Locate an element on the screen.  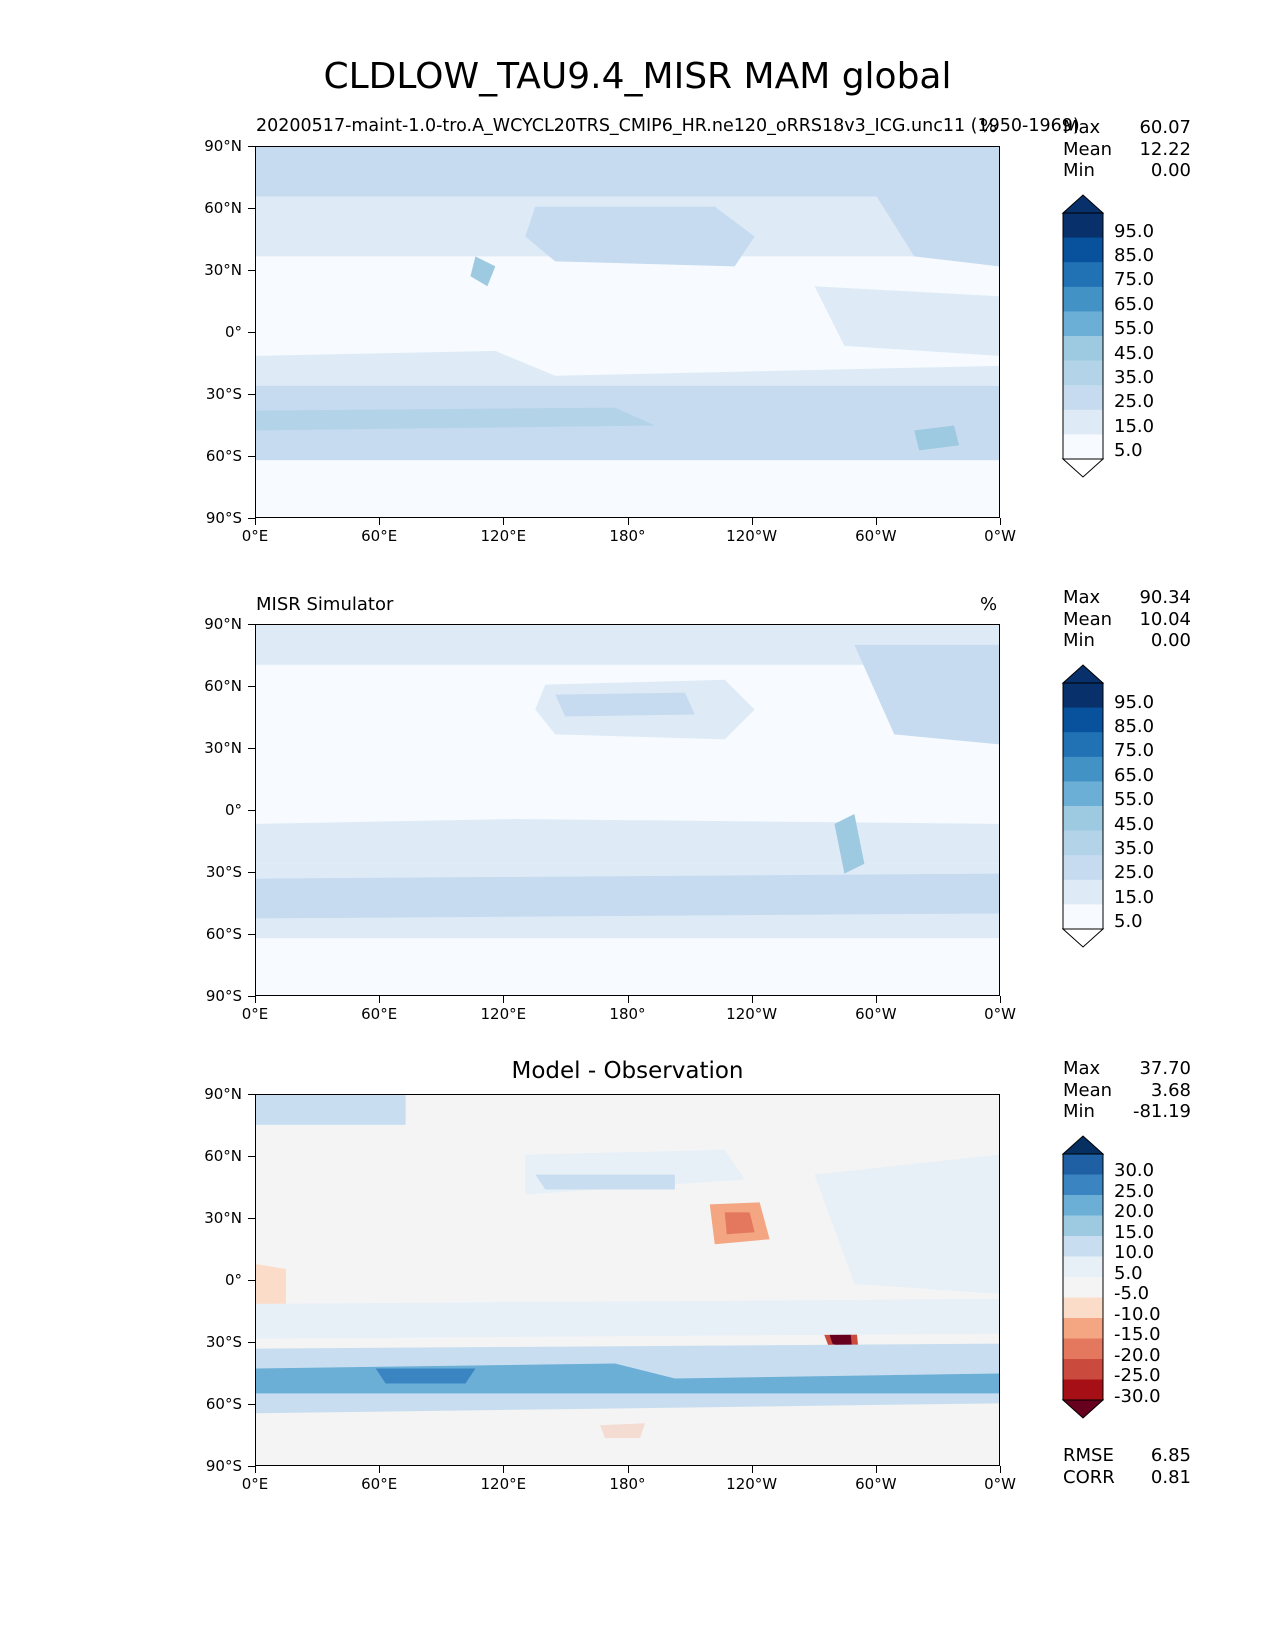
panel-difference-subtitle: Model - Observation is located at coordinates (627, 1071).